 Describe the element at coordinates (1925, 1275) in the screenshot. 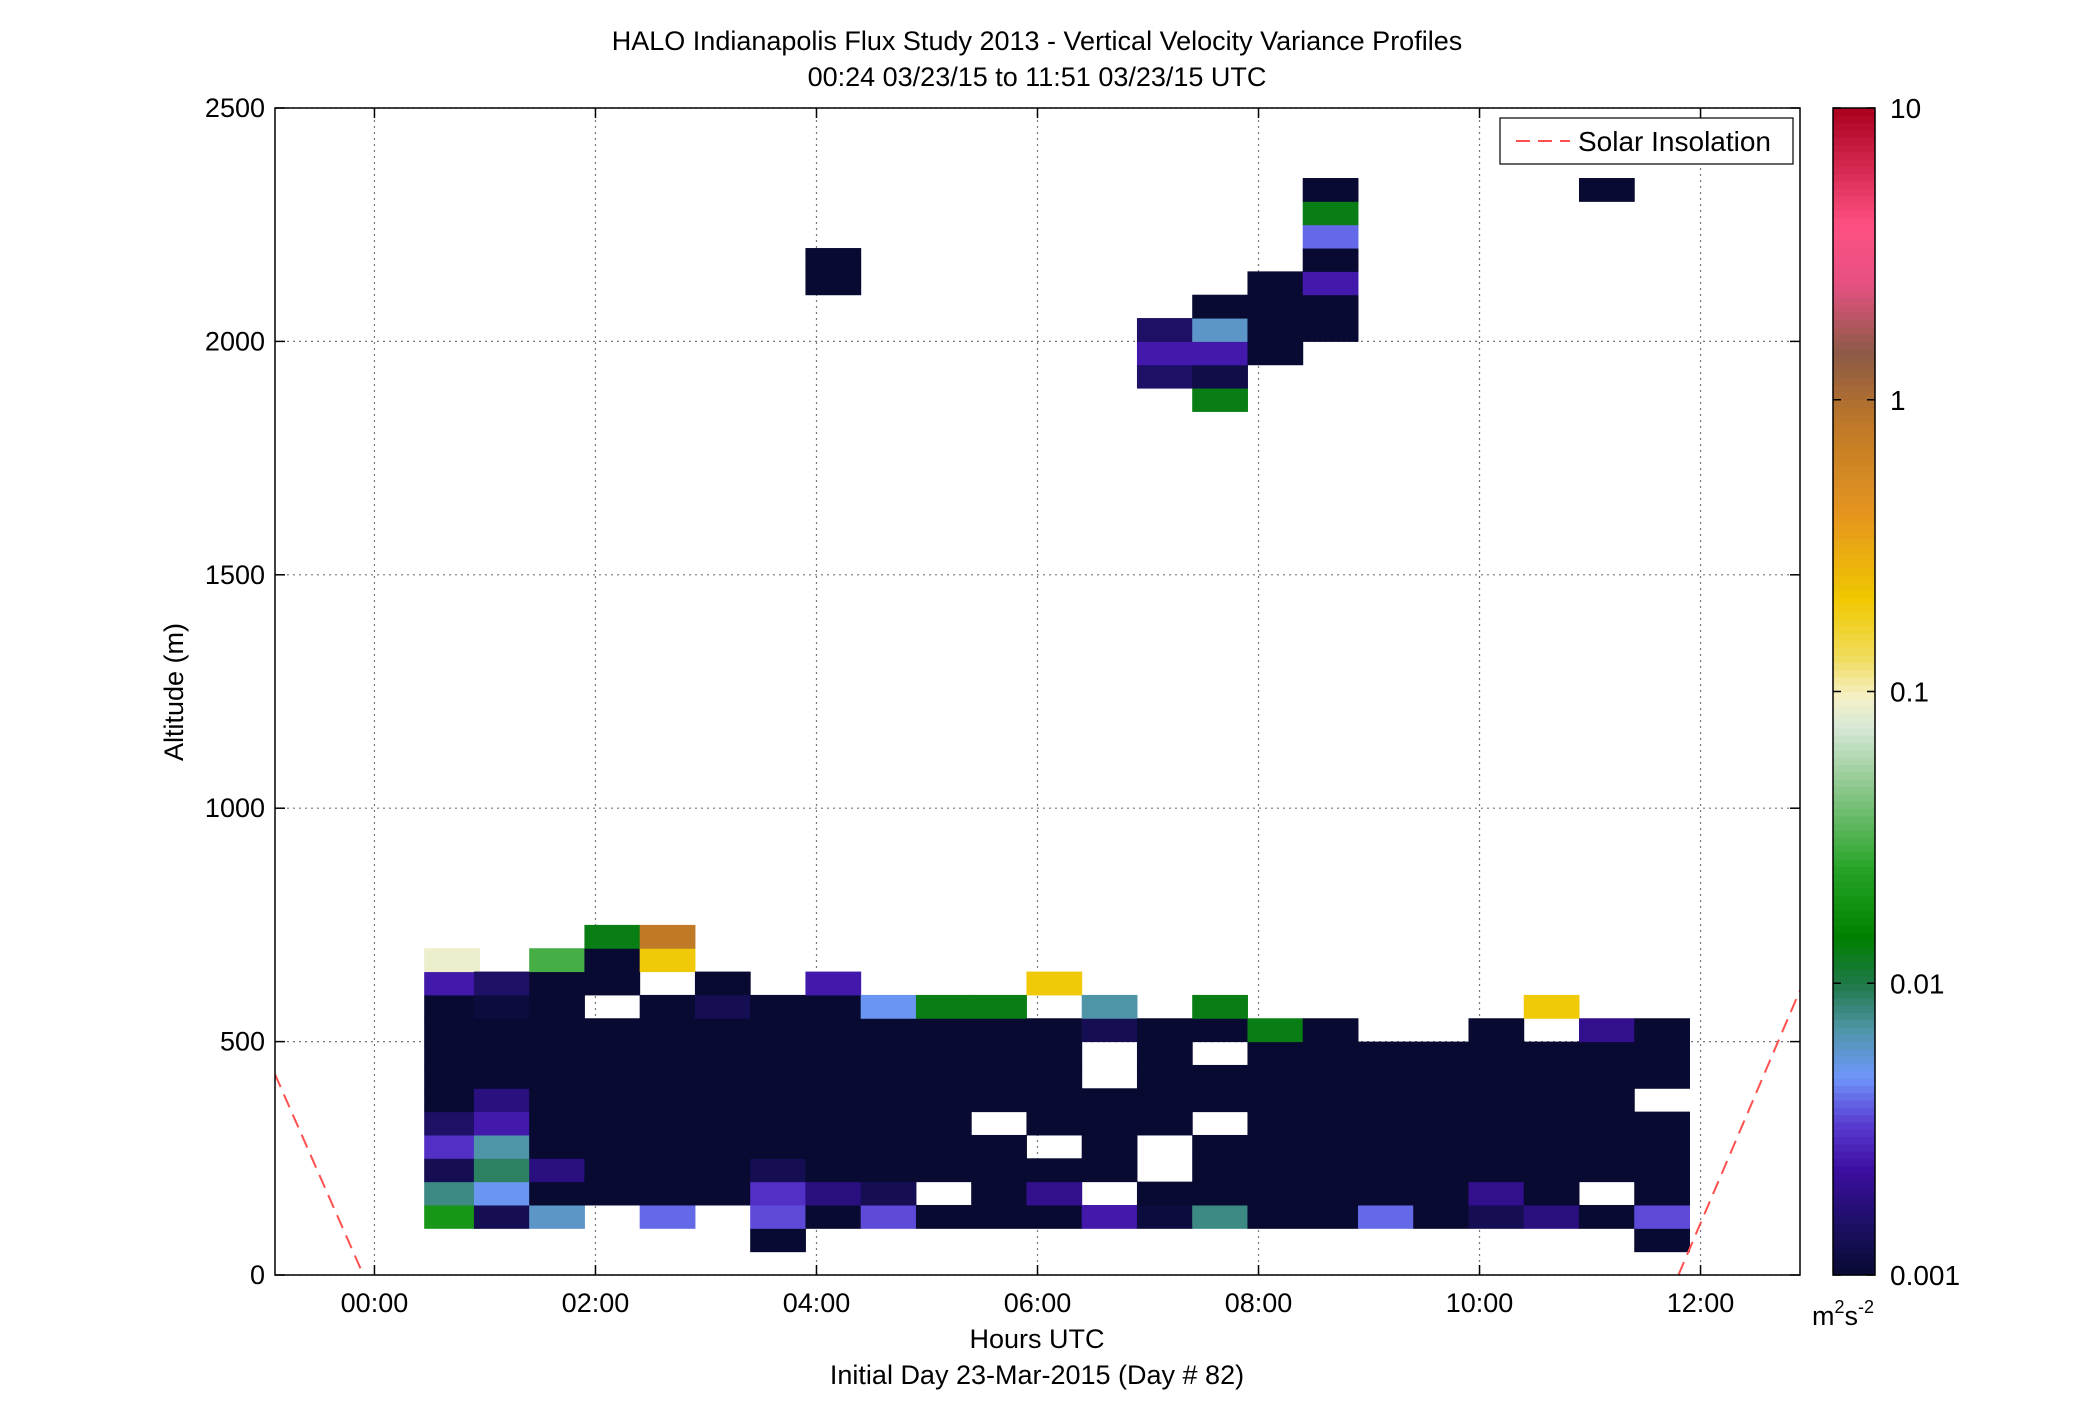

I see `colorbar-tick-label: 0.001` at that location.